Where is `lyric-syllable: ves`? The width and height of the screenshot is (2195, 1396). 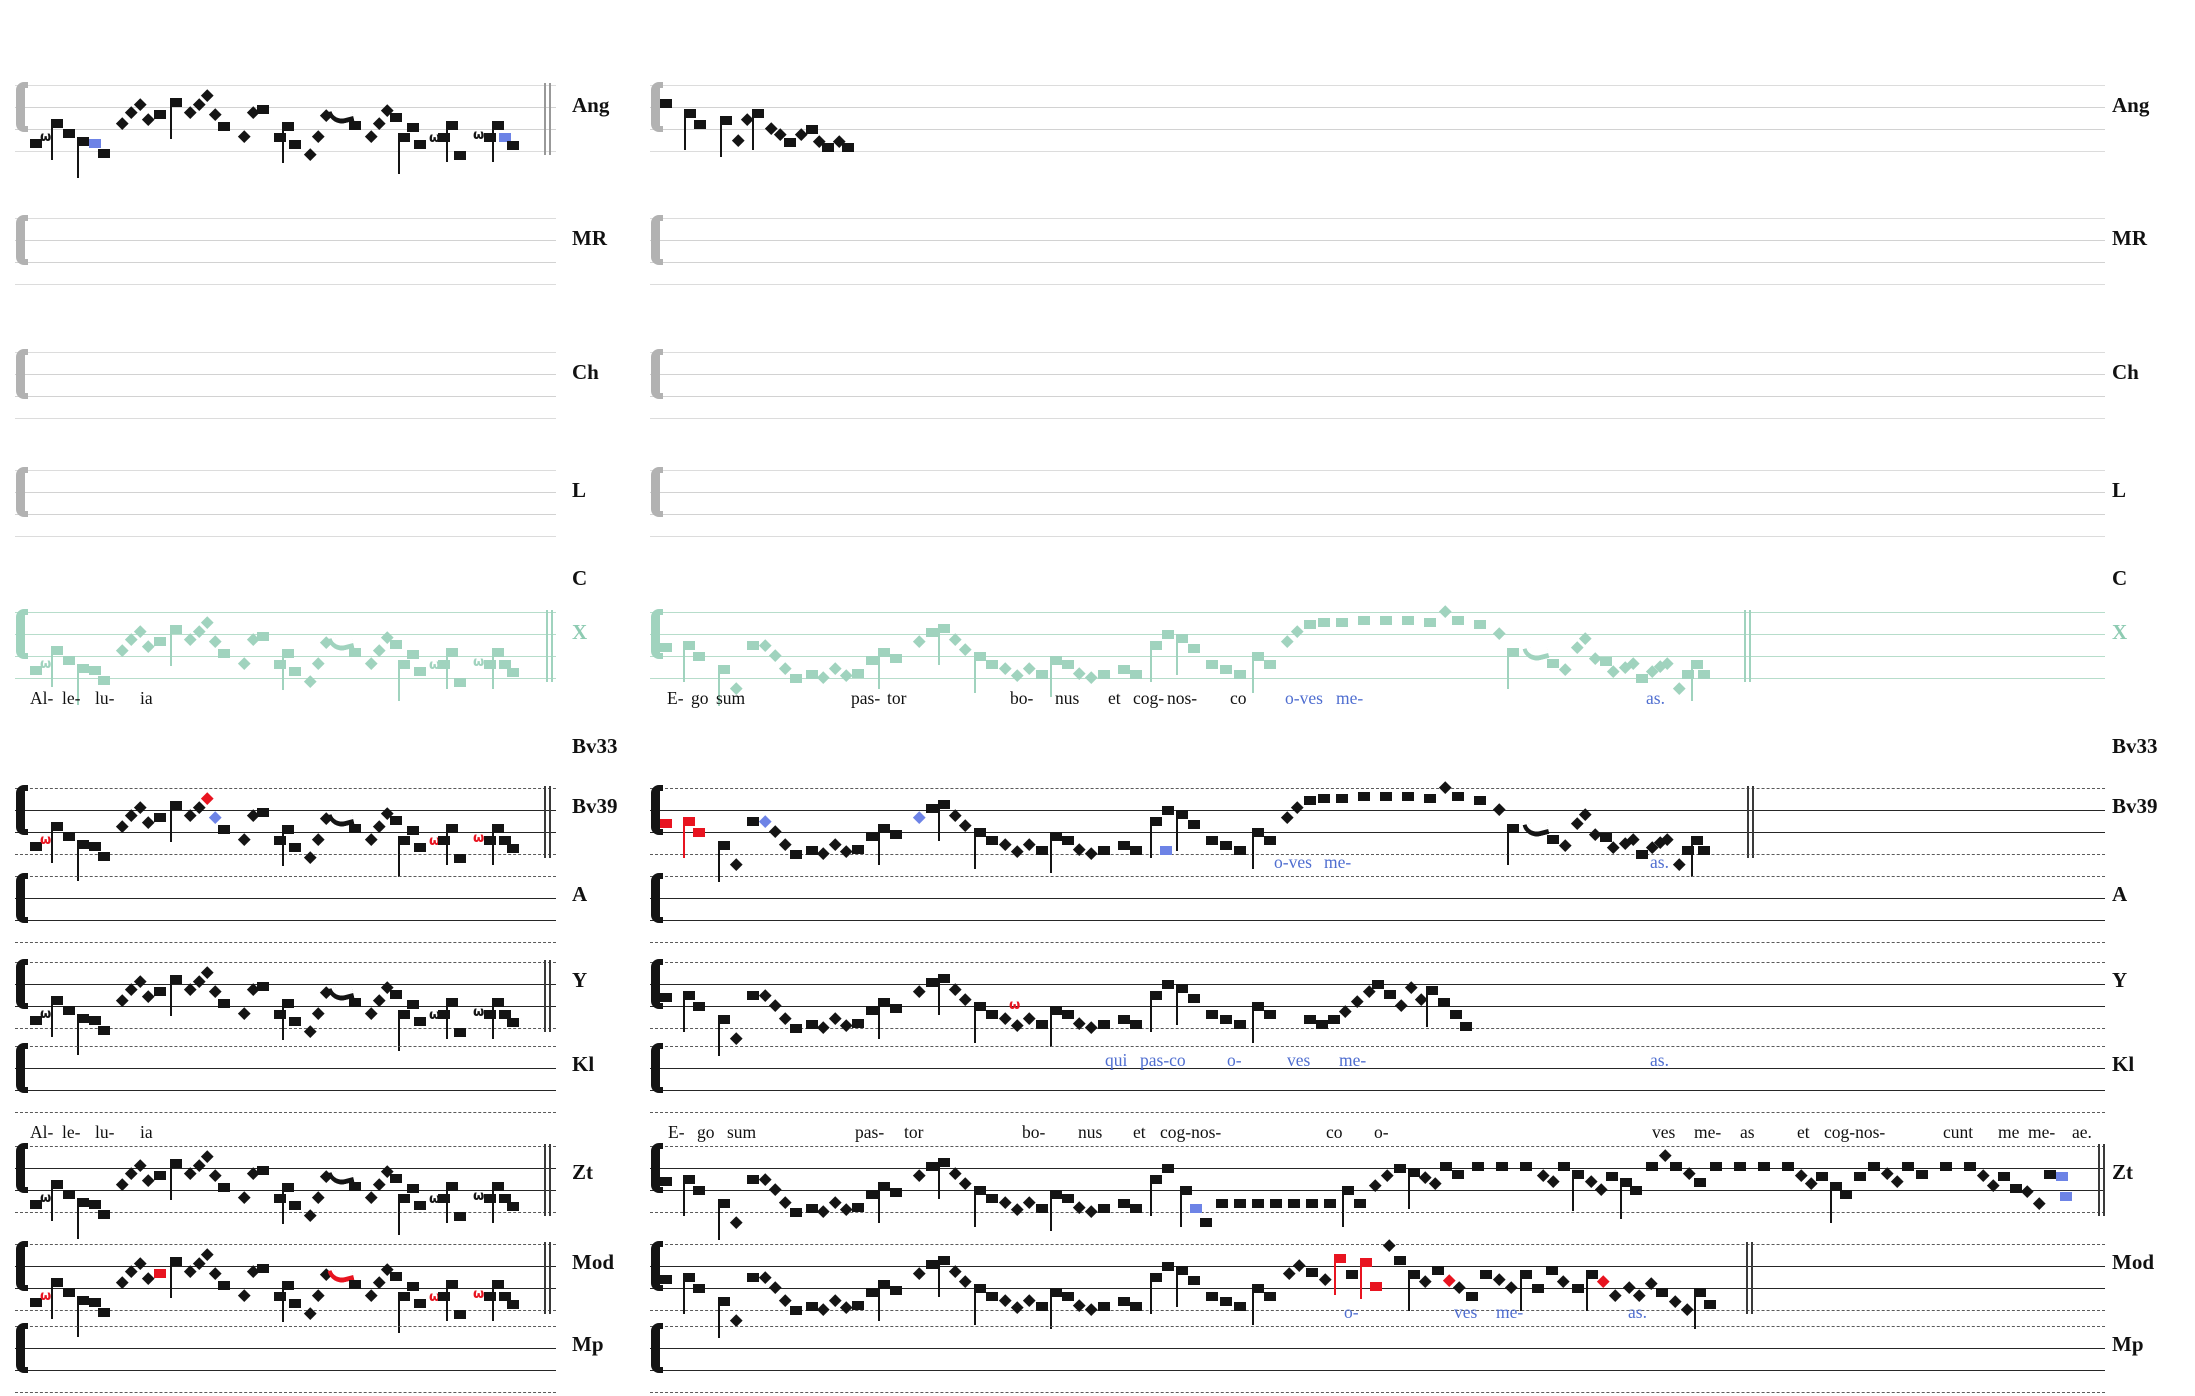
lyric-syllable: ves is located at coordinates (1299, 1060).